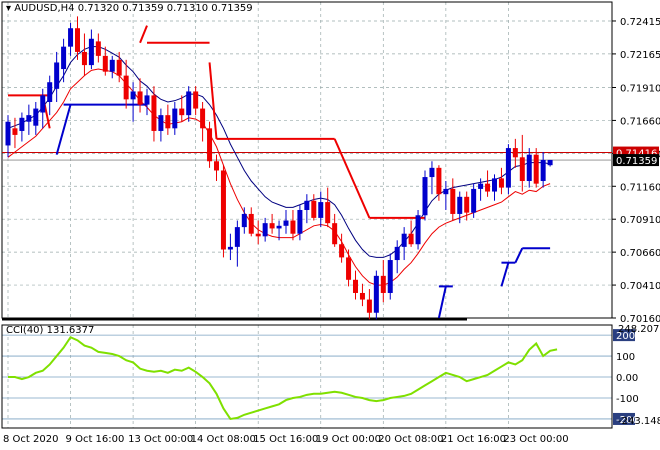 This screenshot has width=660, height=450. What do you see at coordinates (9, 8) in the screenshot?
I see `collapse-triangle-icon: ▾` at bounding box center [9, 8].